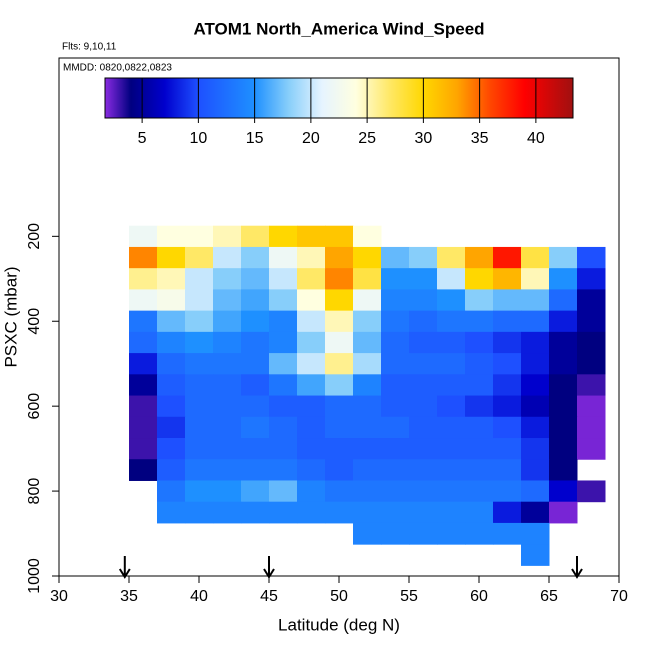 This screenshot has width=650, height=650. I want to click on x-axis-label: Latitude (deg N), so click(339, 624).